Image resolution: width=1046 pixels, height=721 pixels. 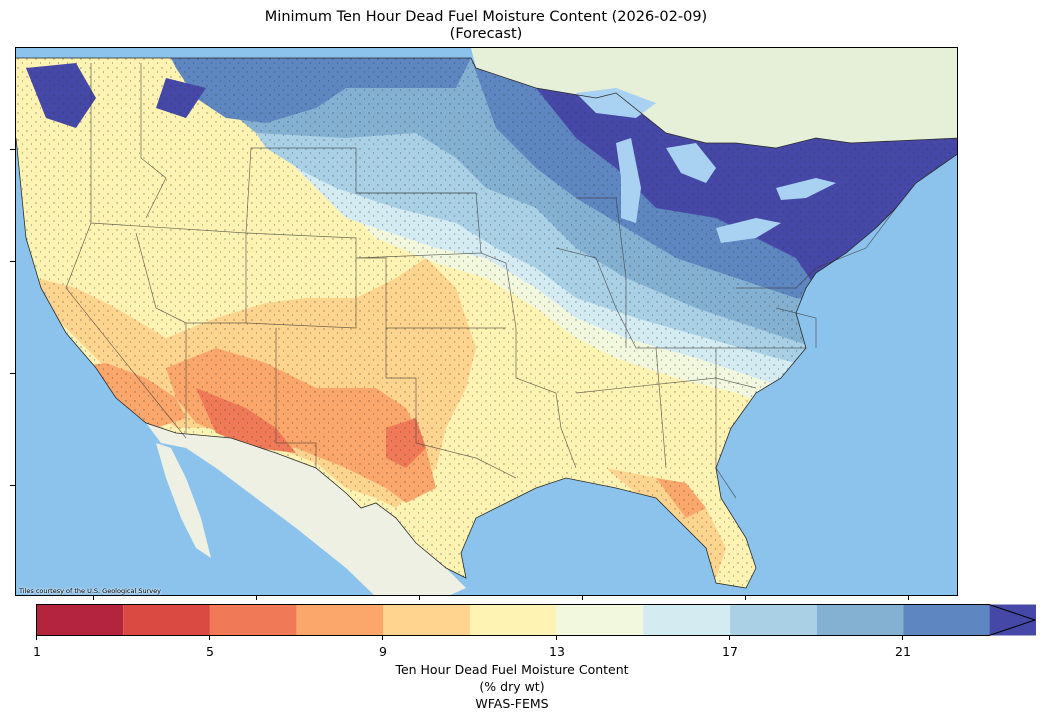 What do you see at coordinates (512, 686) in the screenshot?
I see `colorbar-units: (% dry wt)` at bounding box center [512, 686].